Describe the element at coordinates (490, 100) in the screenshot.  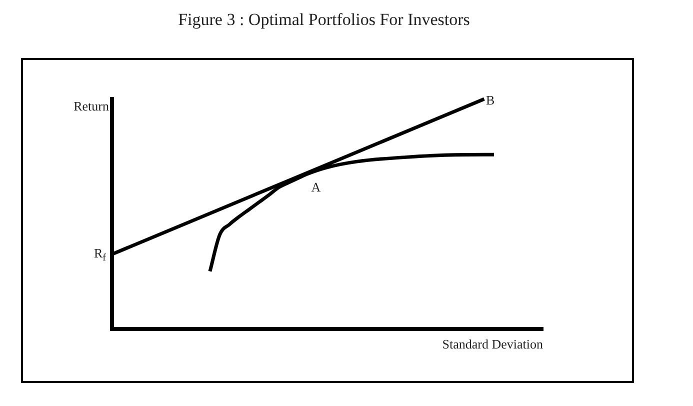
I see `annotation: B` at that location.